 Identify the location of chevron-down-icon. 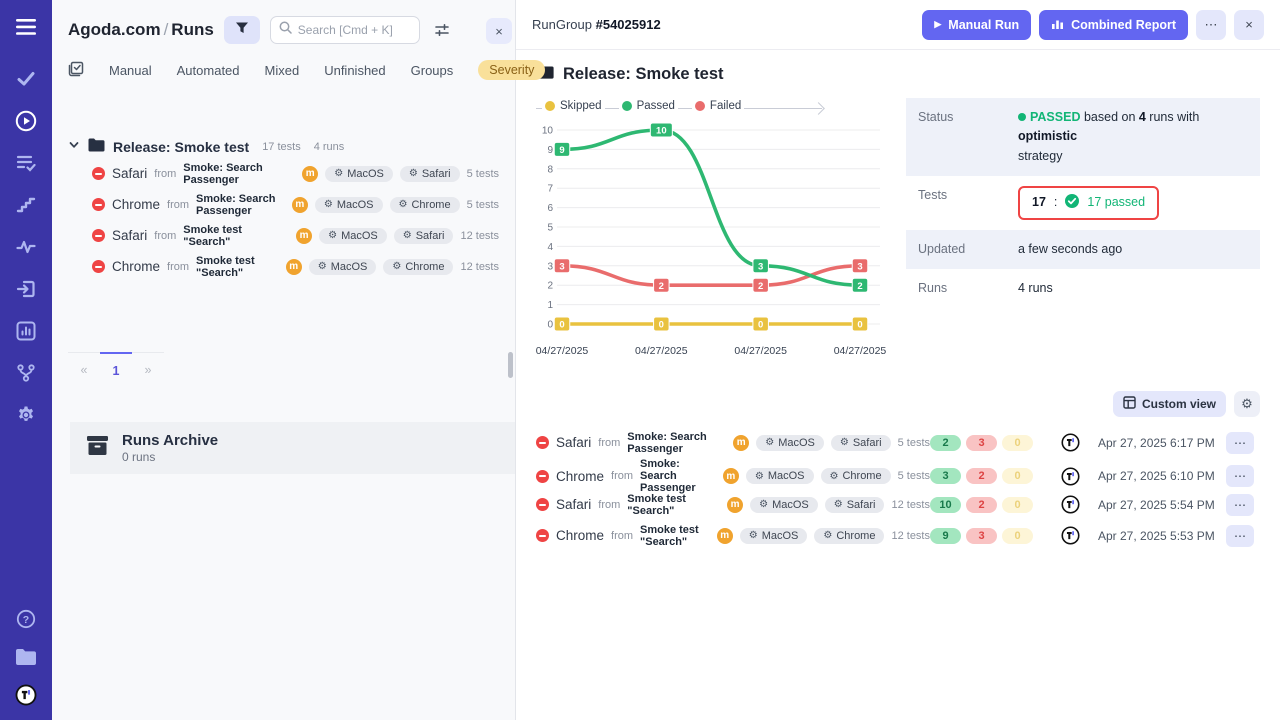
(74, 147).